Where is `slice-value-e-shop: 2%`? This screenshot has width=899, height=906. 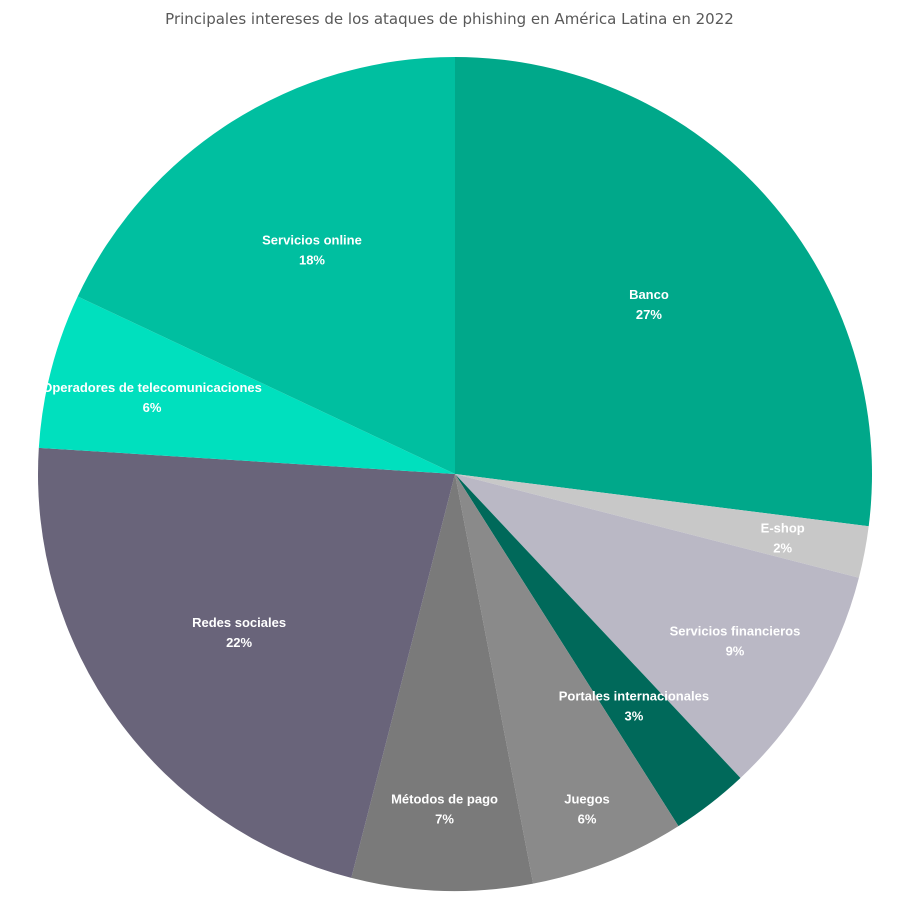
slice-value-e-shop: 2% is located at coordinates (782, 548).